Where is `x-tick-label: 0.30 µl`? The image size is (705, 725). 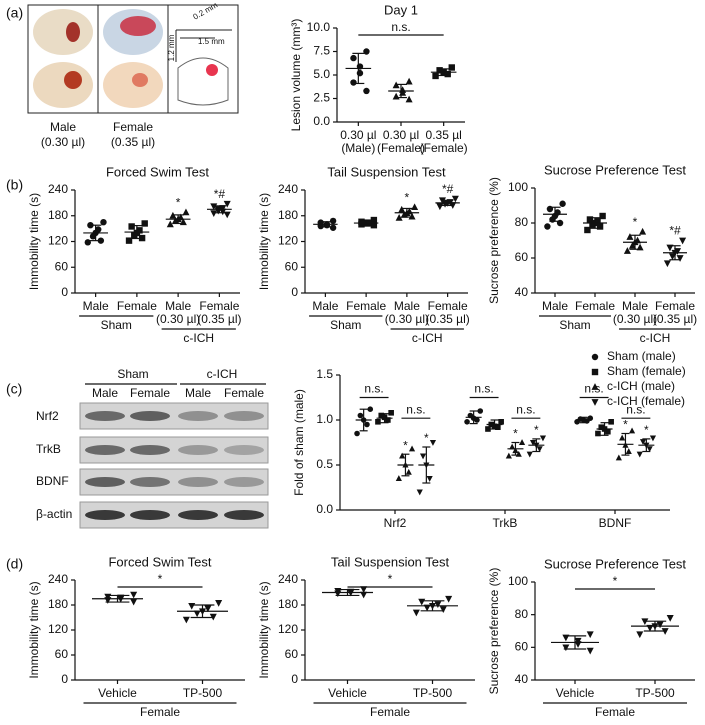 x-tick-label: 0.30 µl is located at coordinates (401, 135).